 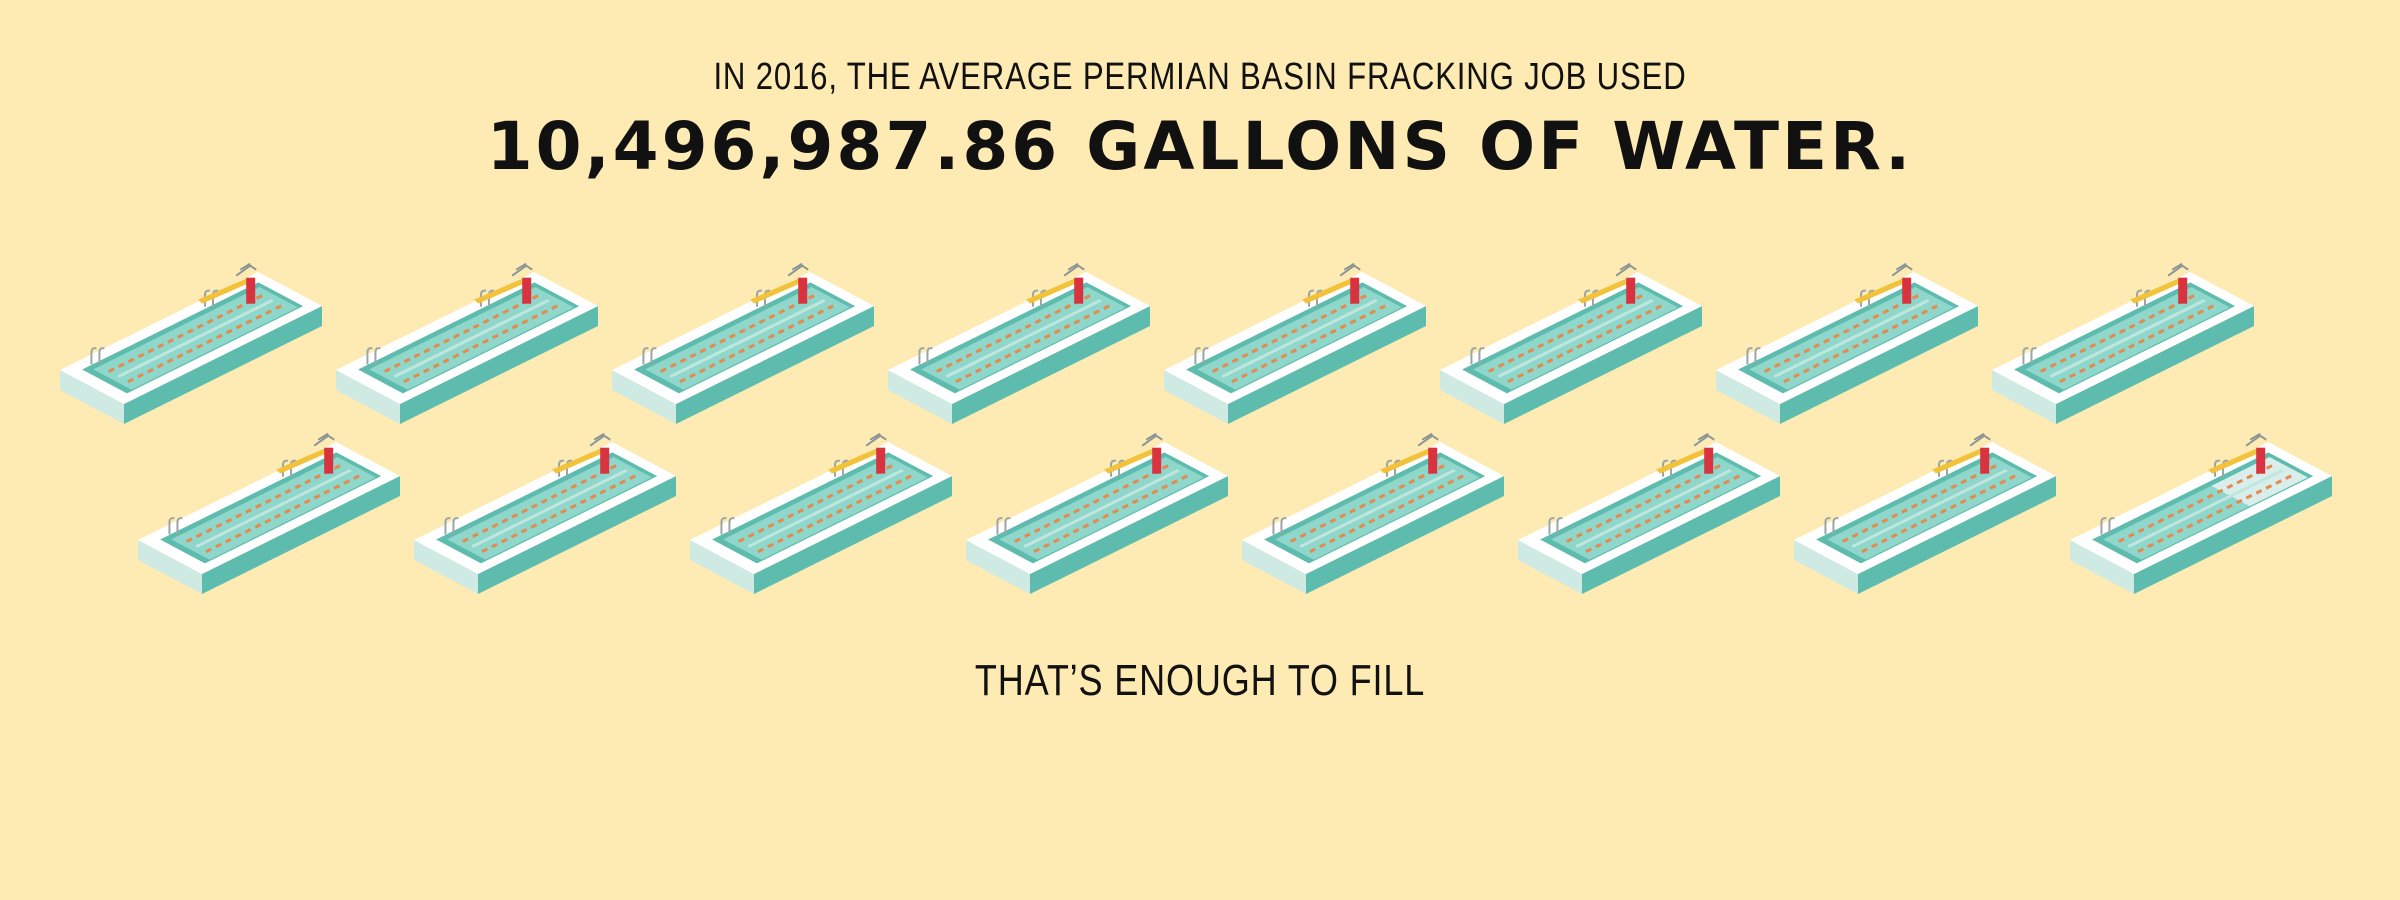 What do you see at coordinates (1200, 146) in the screenshot?
I see `gallons-figure: 10,496,987.86 GALLONS OF WATER.` at bounding box center [1200, 146].